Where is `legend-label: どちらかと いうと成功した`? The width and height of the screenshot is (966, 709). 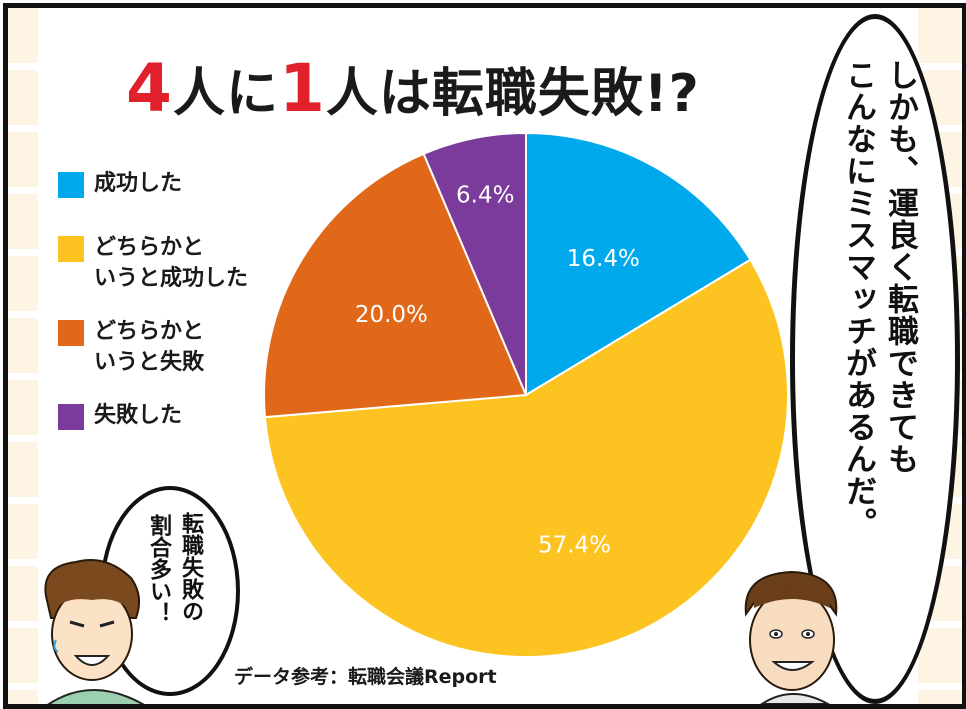 legend-label: どちらかと いうと成功した is located at coordinates (171, 263).